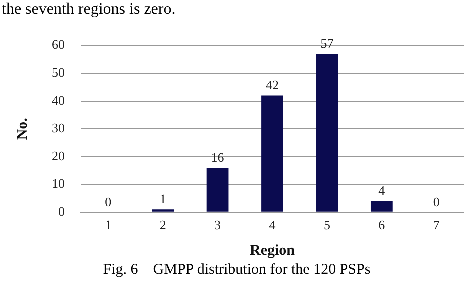 This screenshot has width=474, height=283. What do you see at coordinates (218, 225) in the screenshot?
I see `x-tick-label: 3` at bounding box center [218, 225].